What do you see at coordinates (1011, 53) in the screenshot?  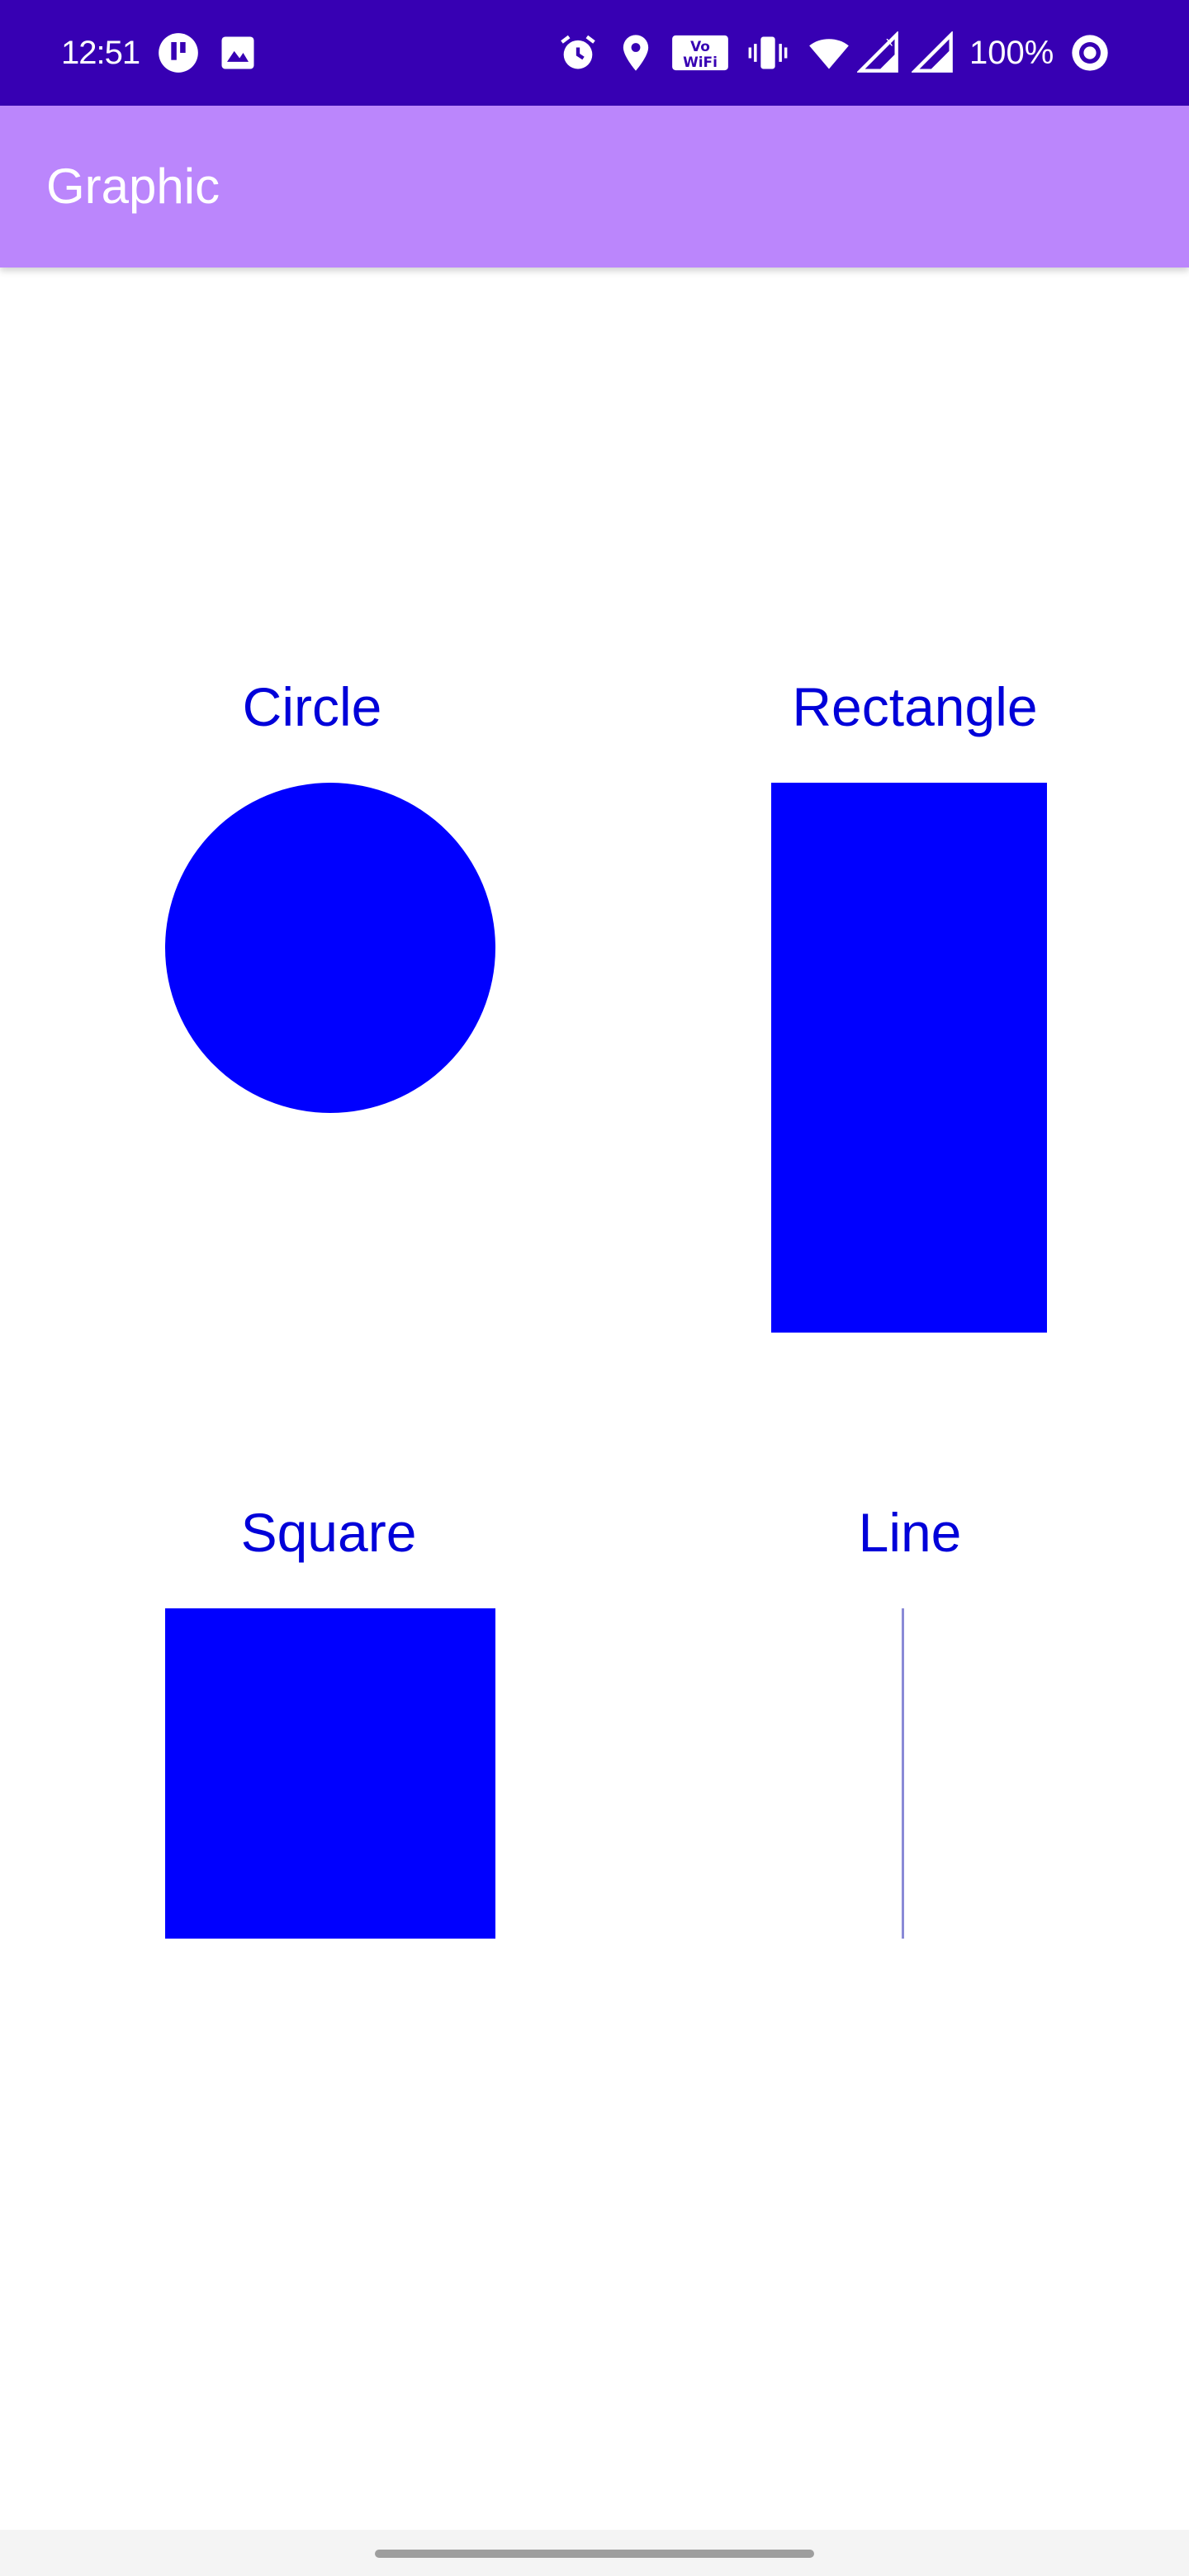 I see `battery-percentage: 100%` at bounding box center [1011, 53].